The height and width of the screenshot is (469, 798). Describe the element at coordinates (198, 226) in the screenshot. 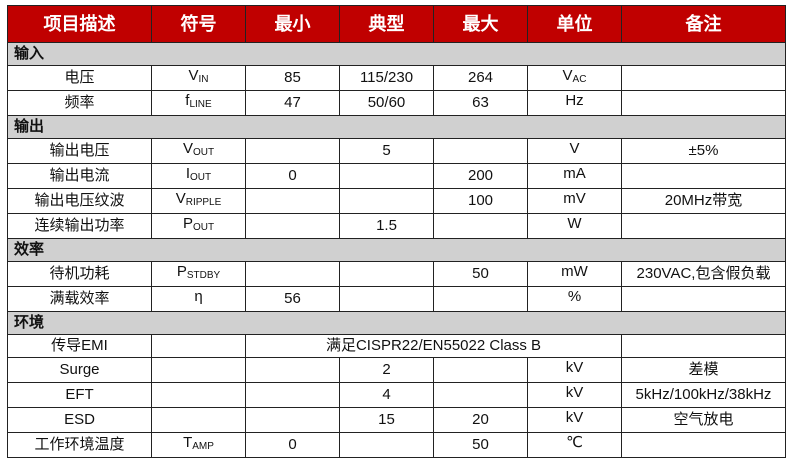

I see `symbol-cell: POUT` at that location.